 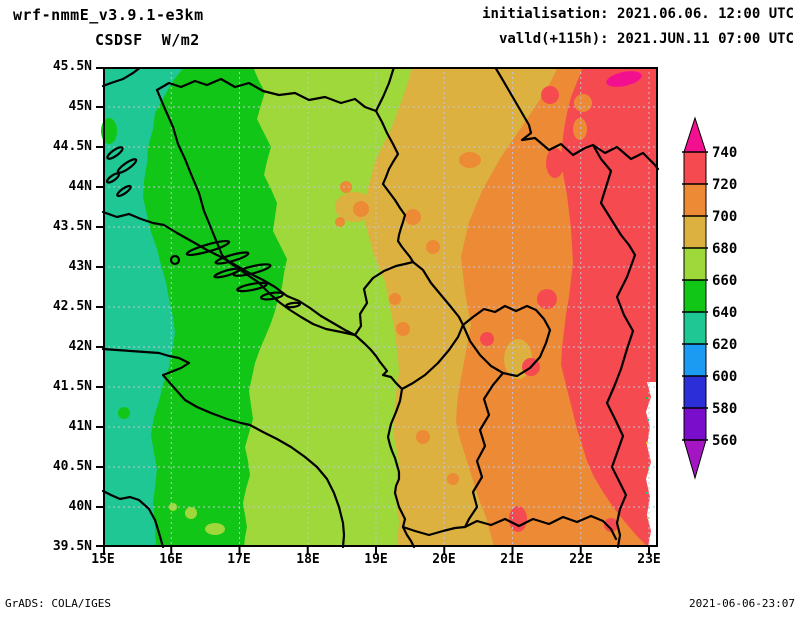 What do you see at coordinates (724, 185) in the screenshot?
I see `colorbar-label: 720` at bounding box center [724, 185].